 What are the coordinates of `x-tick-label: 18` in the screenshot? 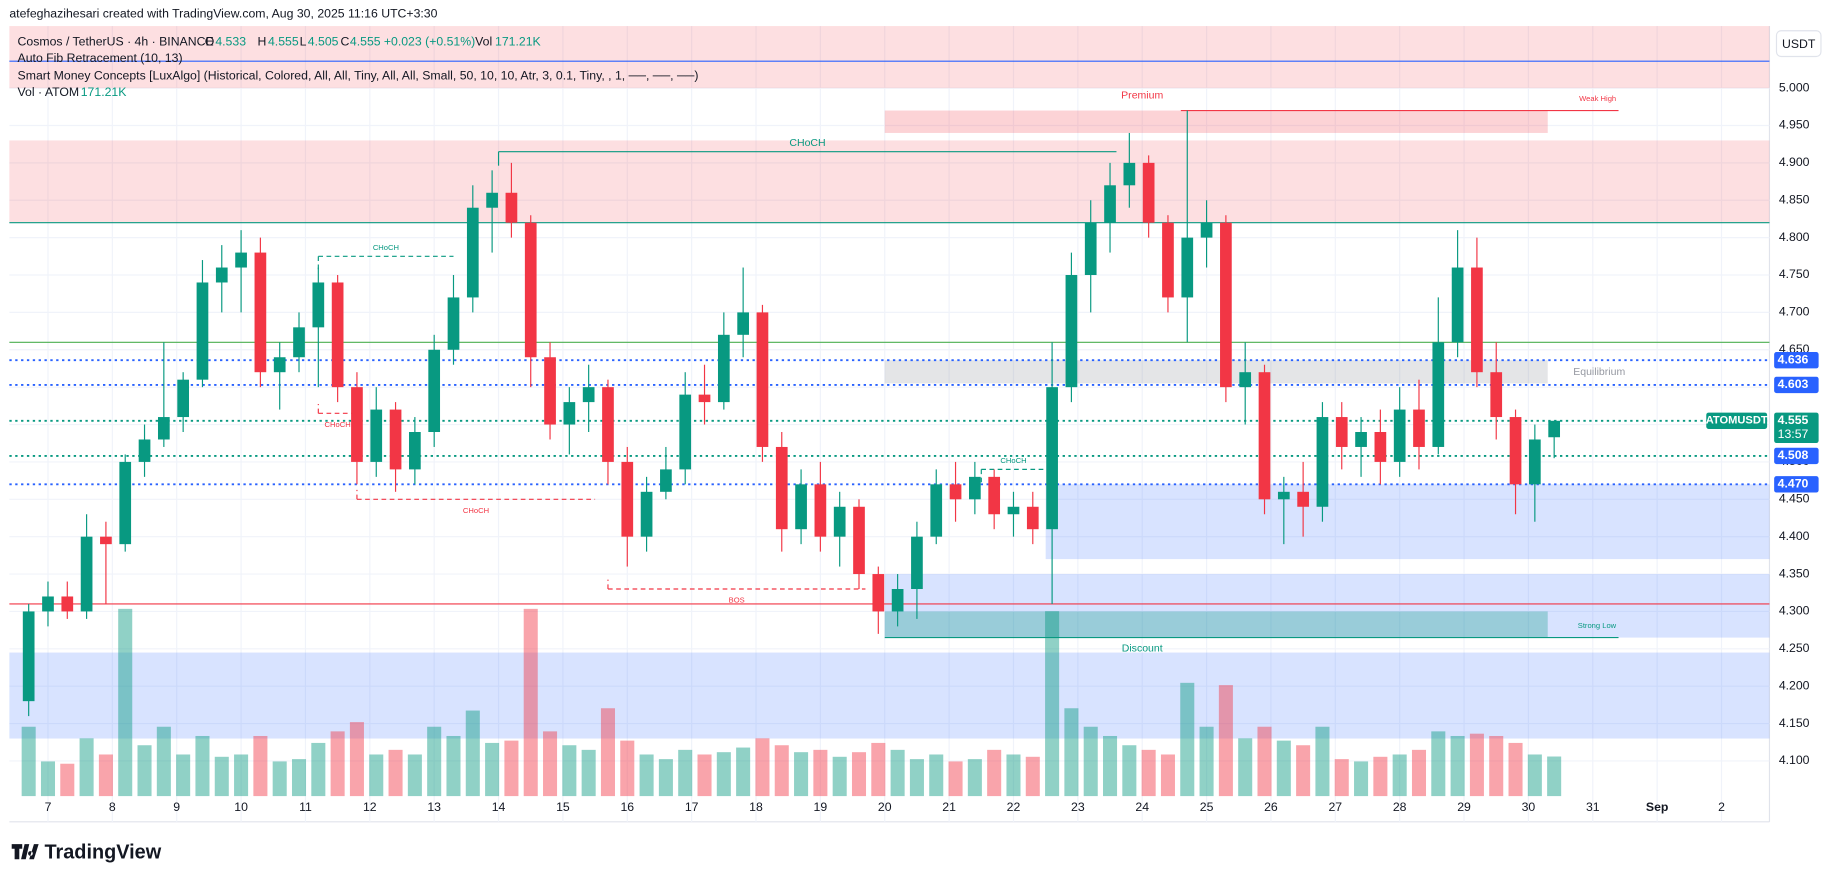 It's located at (756, 807).